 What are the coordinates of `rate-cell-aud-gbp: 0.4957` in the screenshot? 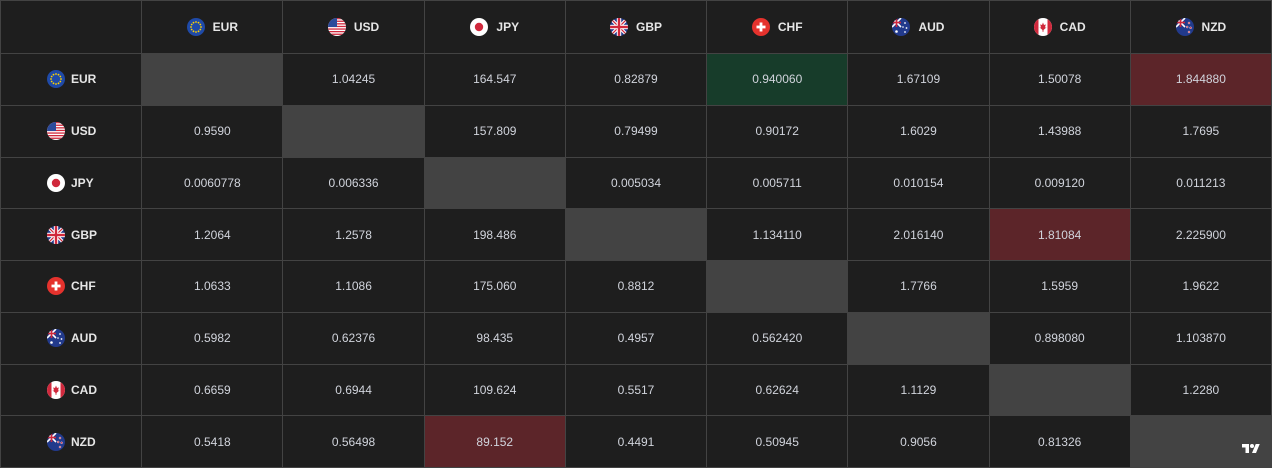 It's located at (636, 338).